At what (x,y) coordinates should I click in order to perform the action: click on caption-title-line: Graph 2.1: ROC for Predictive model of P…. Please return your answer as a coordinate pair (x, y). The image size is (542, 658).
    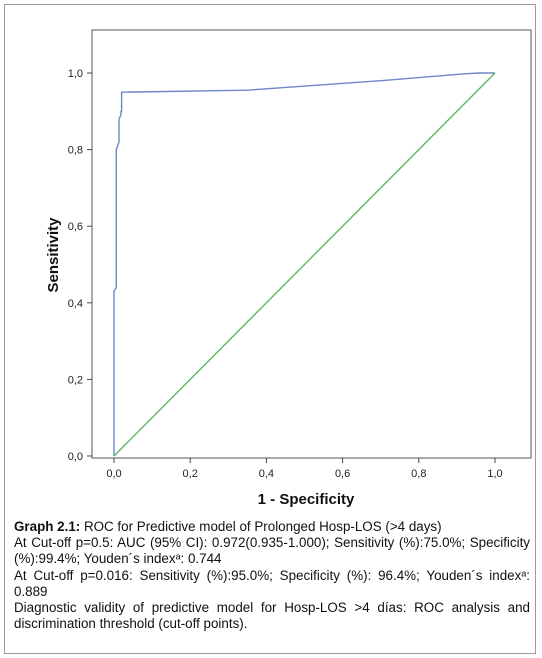
    Looking at the image, I should click on (272, 527).